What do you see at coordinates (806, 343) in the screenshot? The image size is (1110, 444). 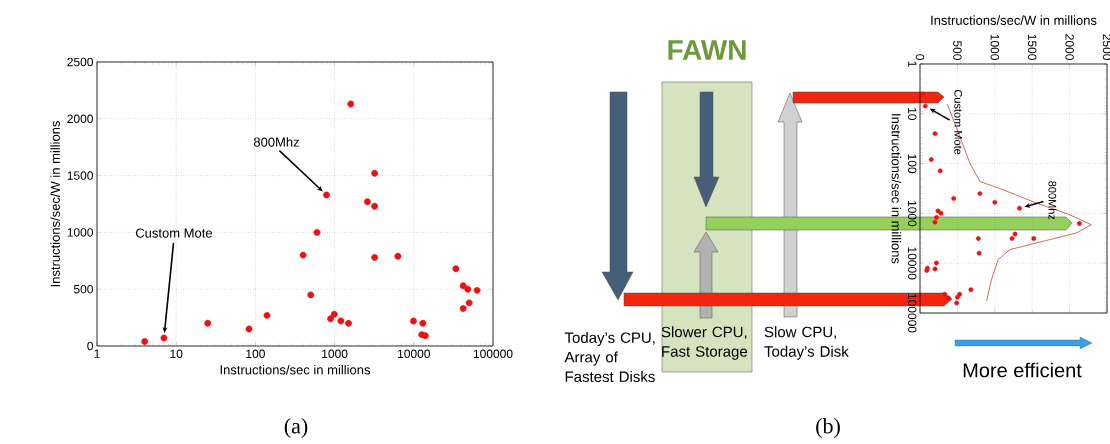 I see `text: Slow CPU, Today’s Disk` at bounding box center [806, 343].